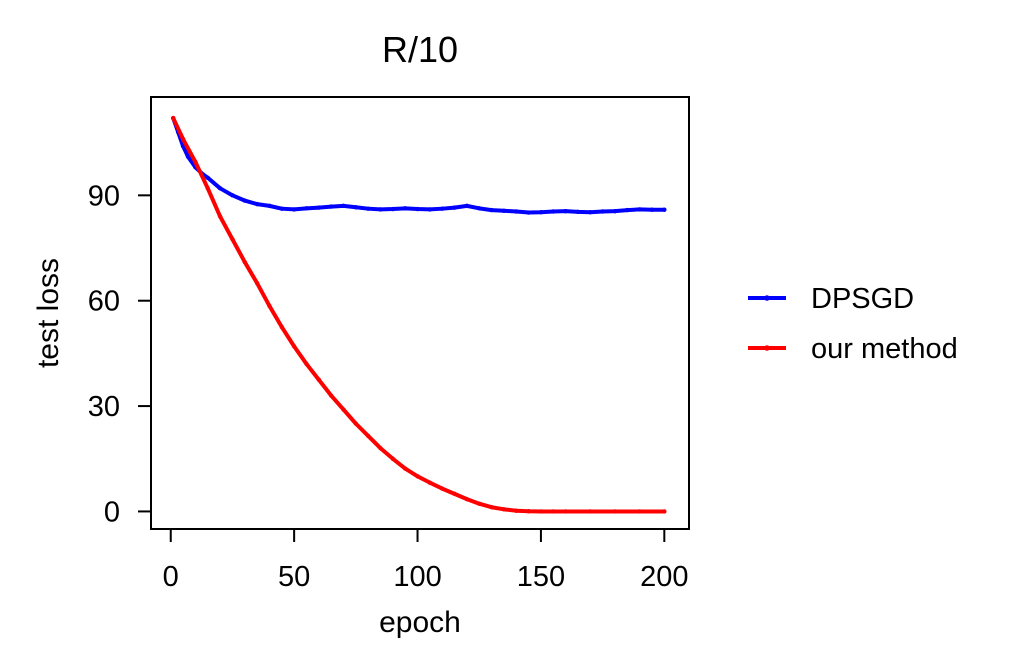 Image resolution: width=1019 pixels, height=664 pixels. What do you see at coordinates (294, 577) in the screenshot?
I see `x-tick-label: 50` at bounding box center [294, 577].